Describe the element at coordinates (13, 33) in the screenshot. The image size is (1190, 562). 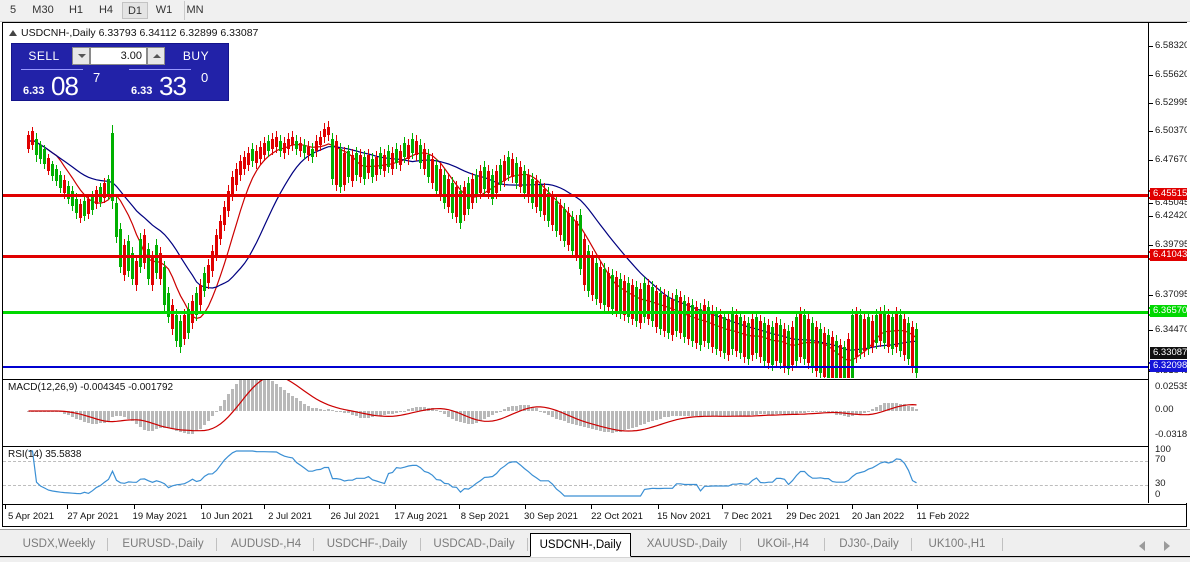
I see `collapse-triangle-icon` at that location.